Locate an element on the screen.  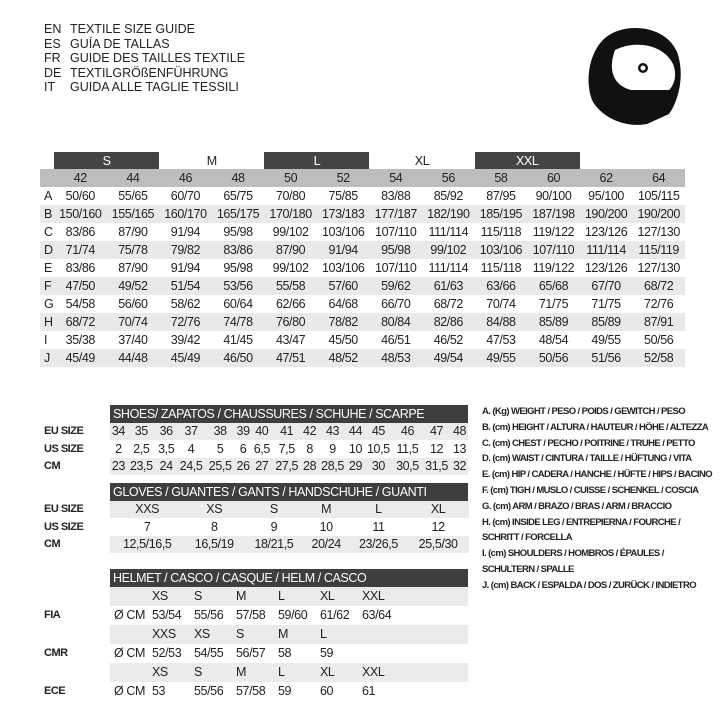
table-cell: 35/38 is located at coordinates (80, 340).